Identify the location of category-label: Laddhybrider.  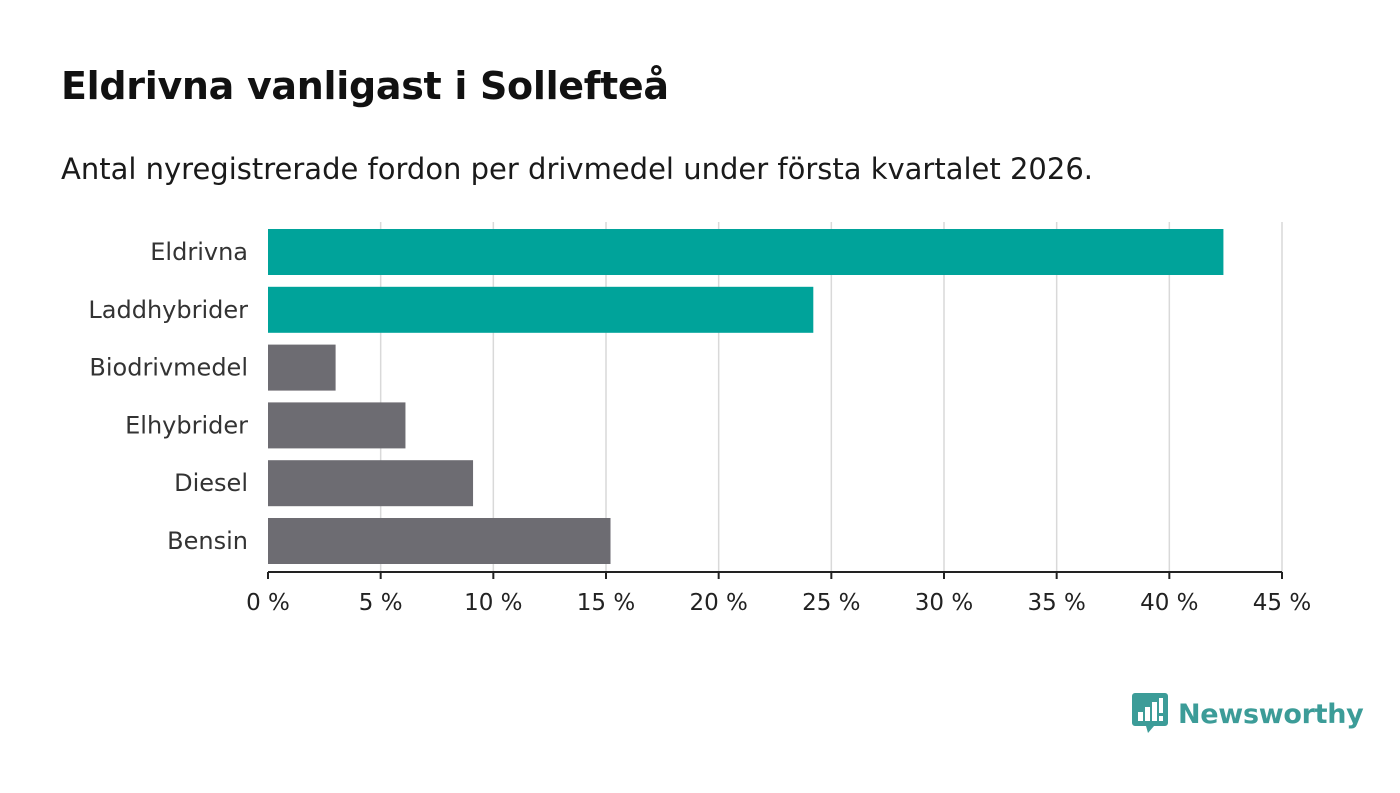
(168, 310).